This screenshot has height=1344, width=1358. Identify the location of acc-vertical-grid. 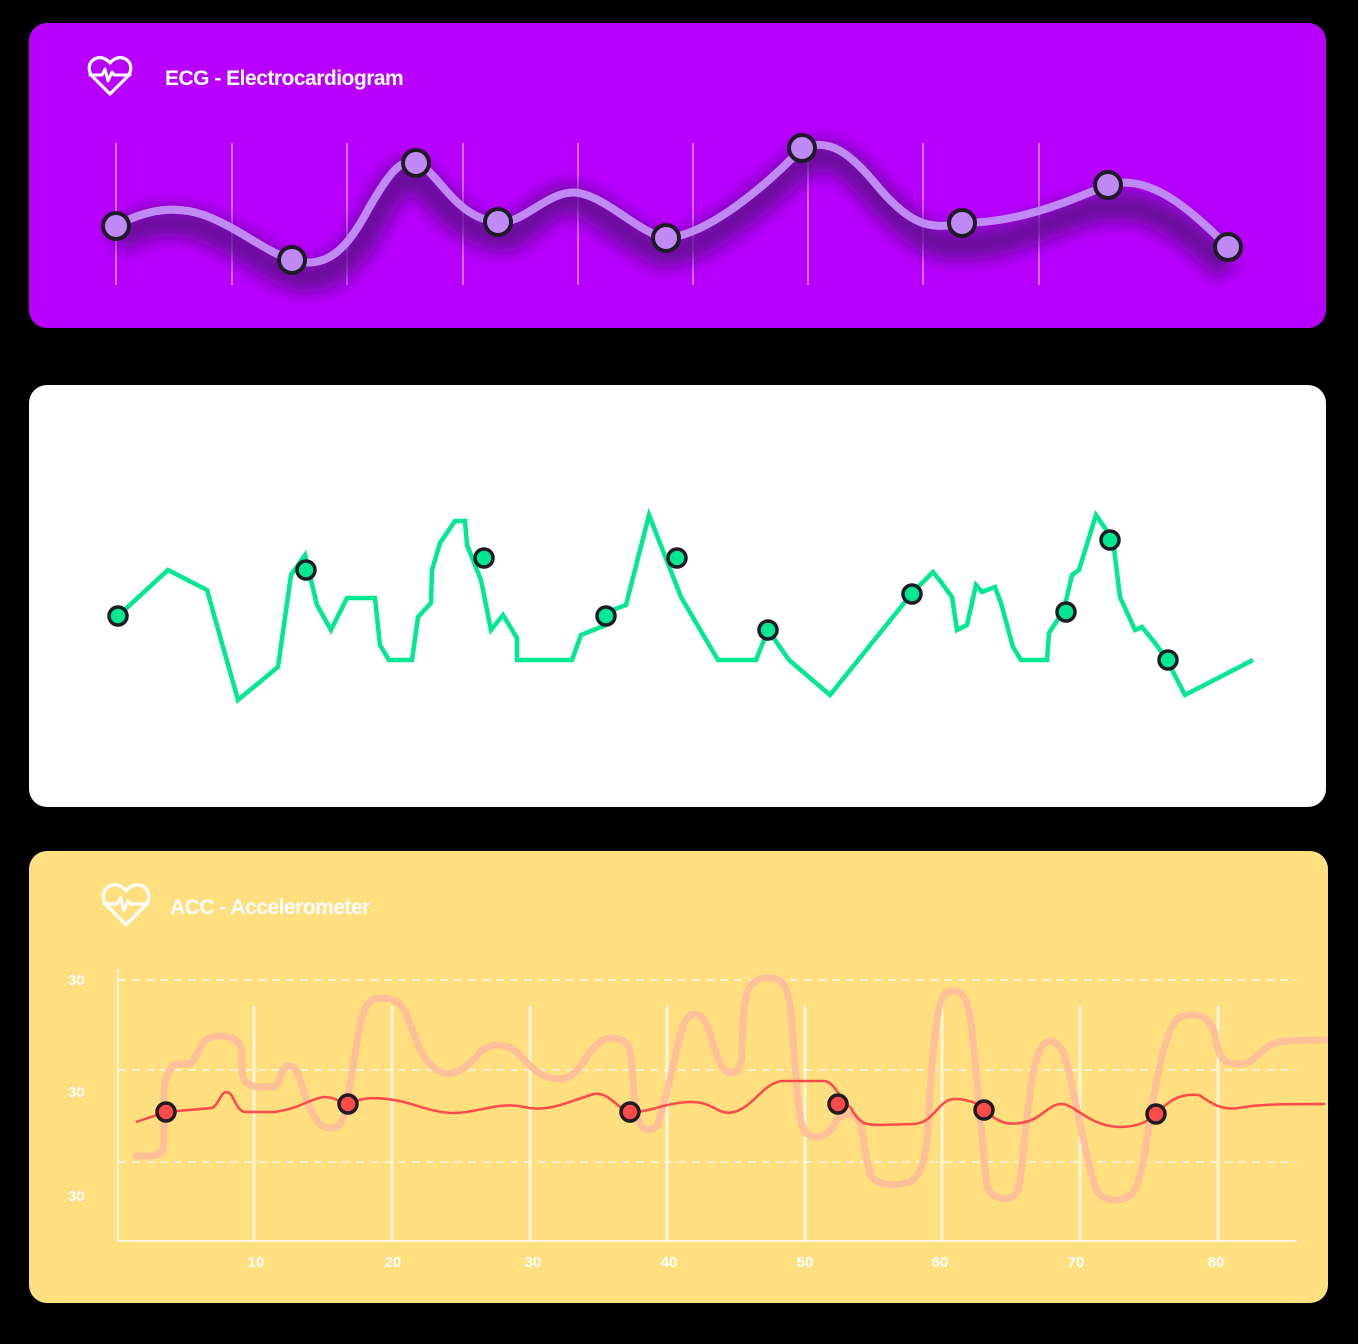
(736, 1123).